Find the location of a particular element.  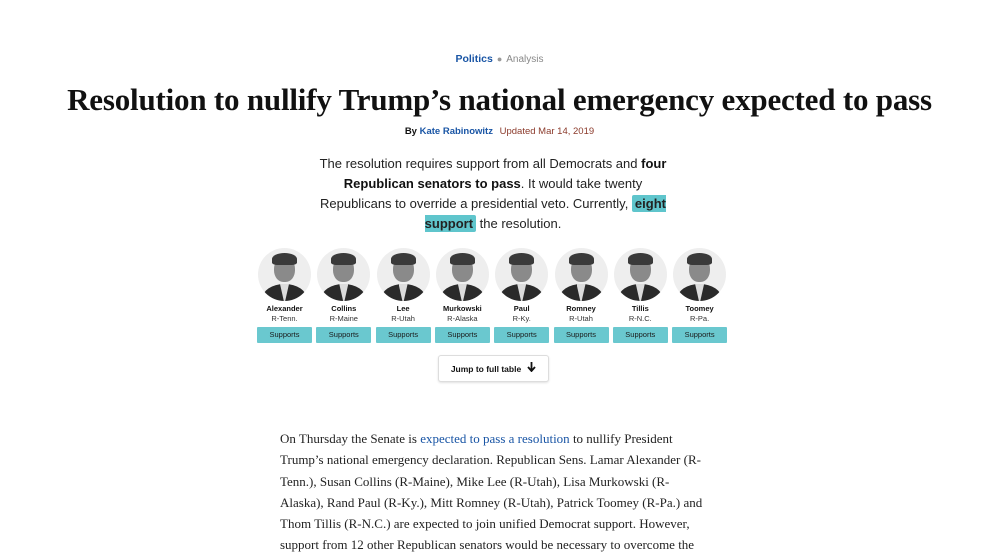

senator-card: Lee R-Utah Supports is located at coordinates (403, 295).